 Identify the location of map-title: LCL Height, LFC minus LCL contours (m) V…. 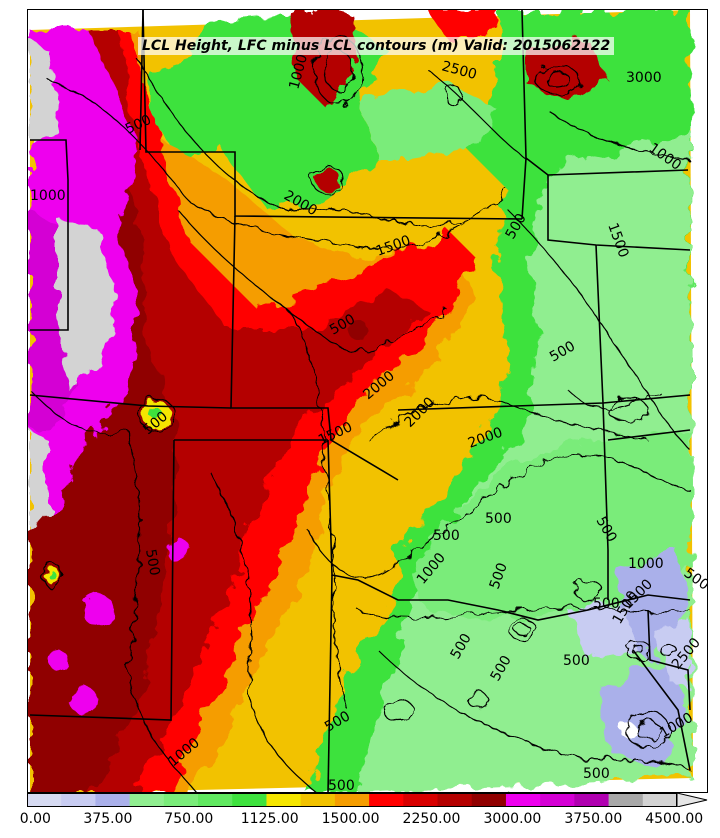
(376, 46).